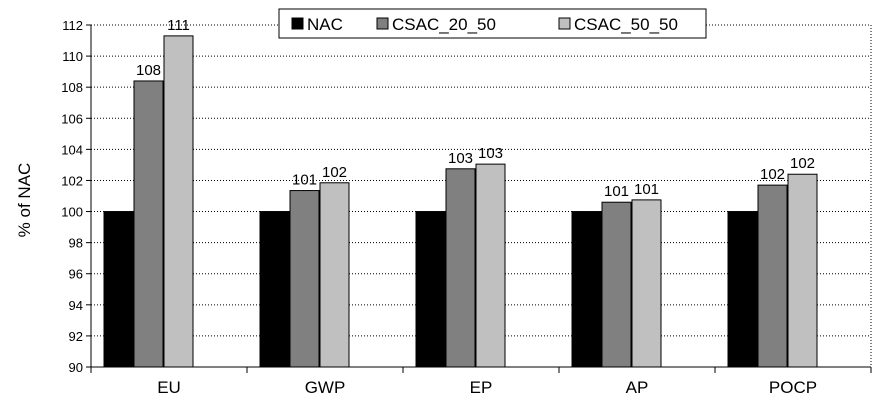  Describe the element at coordinates (297, 23) in the screenshot. I see `legend-swatch-nac` at that location.